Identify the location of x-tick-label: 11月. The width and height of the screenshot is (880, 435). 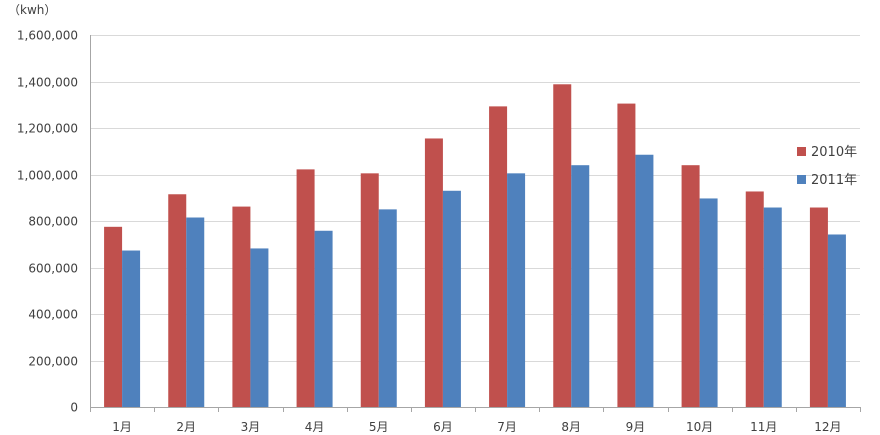
(763, 427).